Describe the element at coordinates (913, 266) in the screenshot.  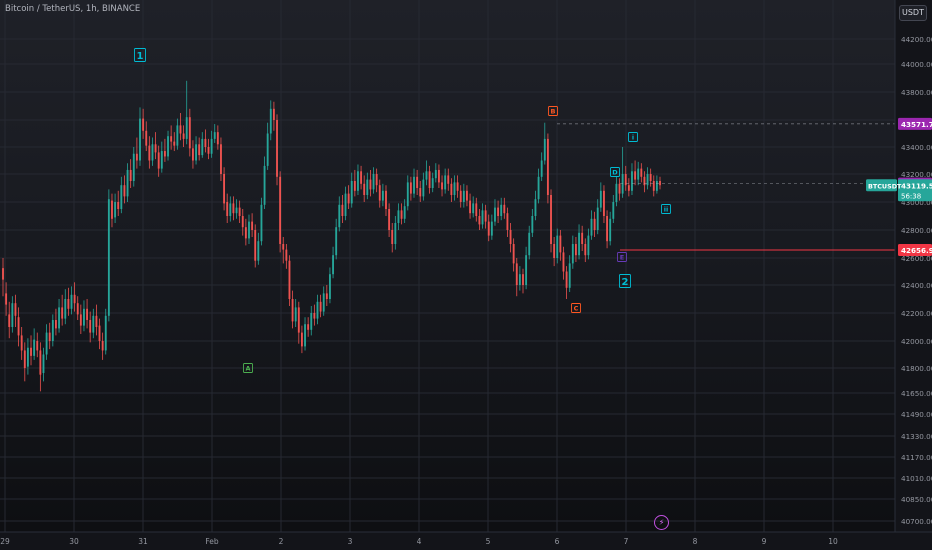
I see `price-axis` at that location.